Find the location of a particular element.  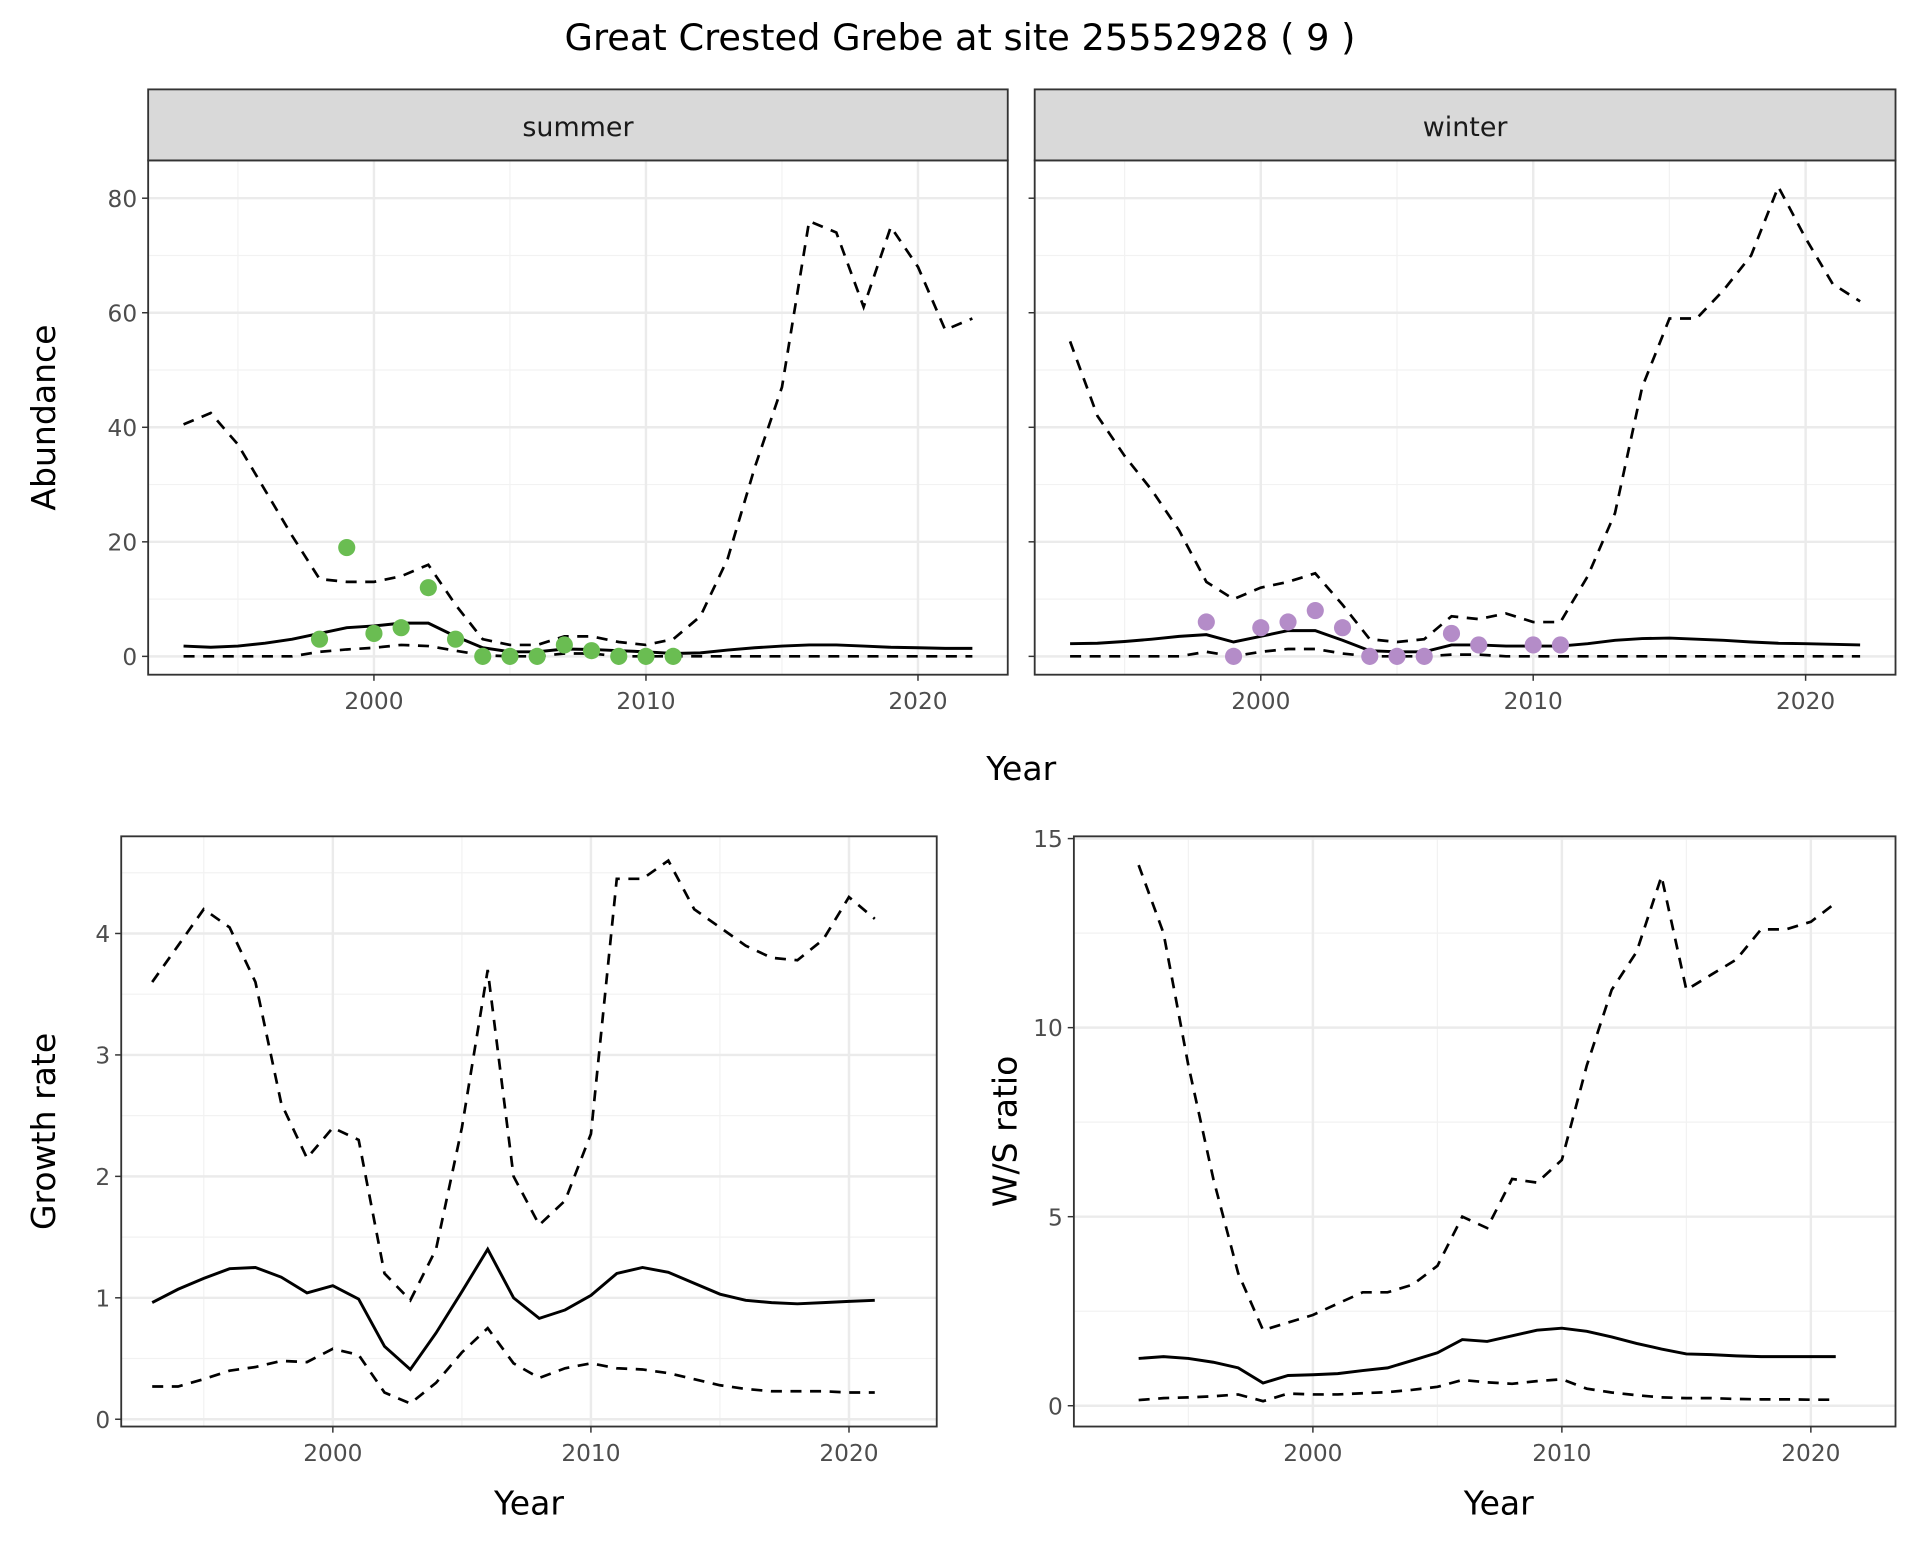

y-tick-label: 3 is located at coordinates (102, 1055).